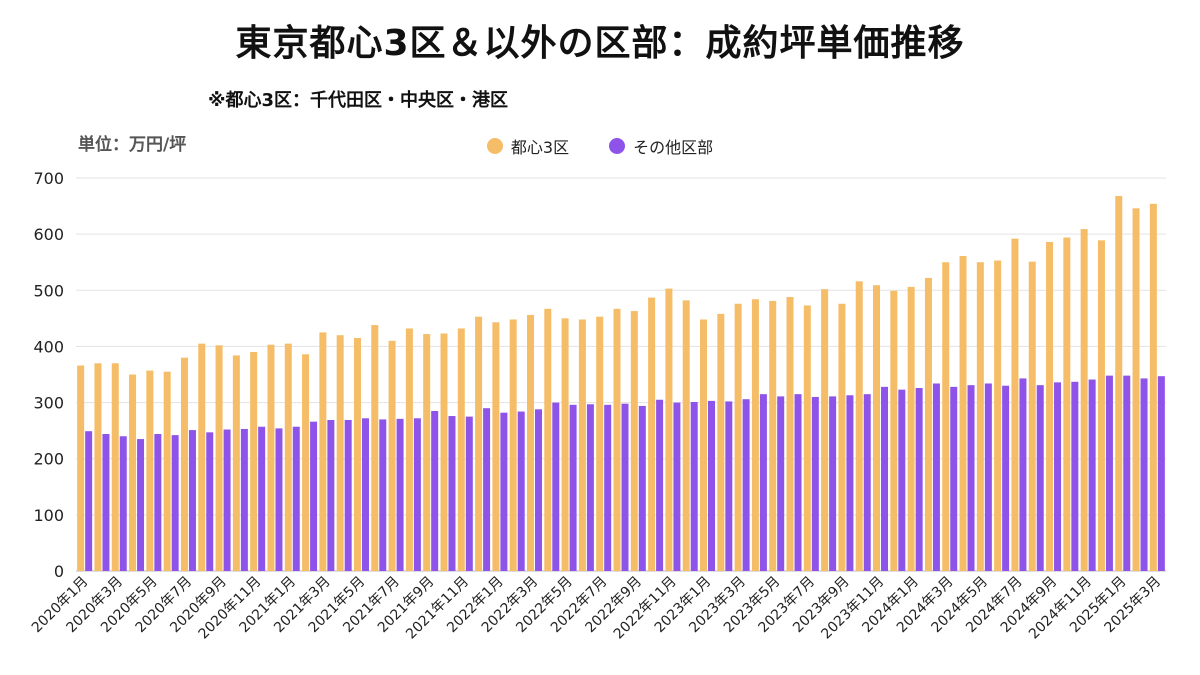 This screenshot has width=1200, height=675. Describe the element at coordinates (673, 147) in the screenshot. I see `legend-label-other: その他区部` at that location.